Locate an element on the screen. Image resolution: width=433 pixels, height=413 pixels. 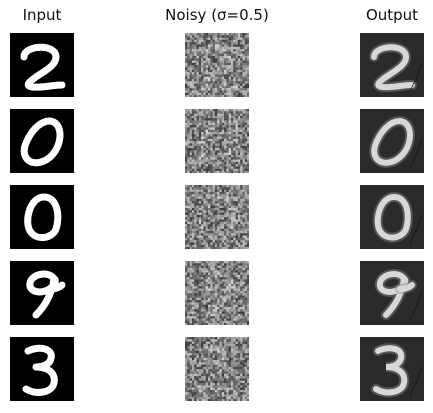
column-title-noisy: Noisy (σ=0.5) is located at coordinates (217, 15).